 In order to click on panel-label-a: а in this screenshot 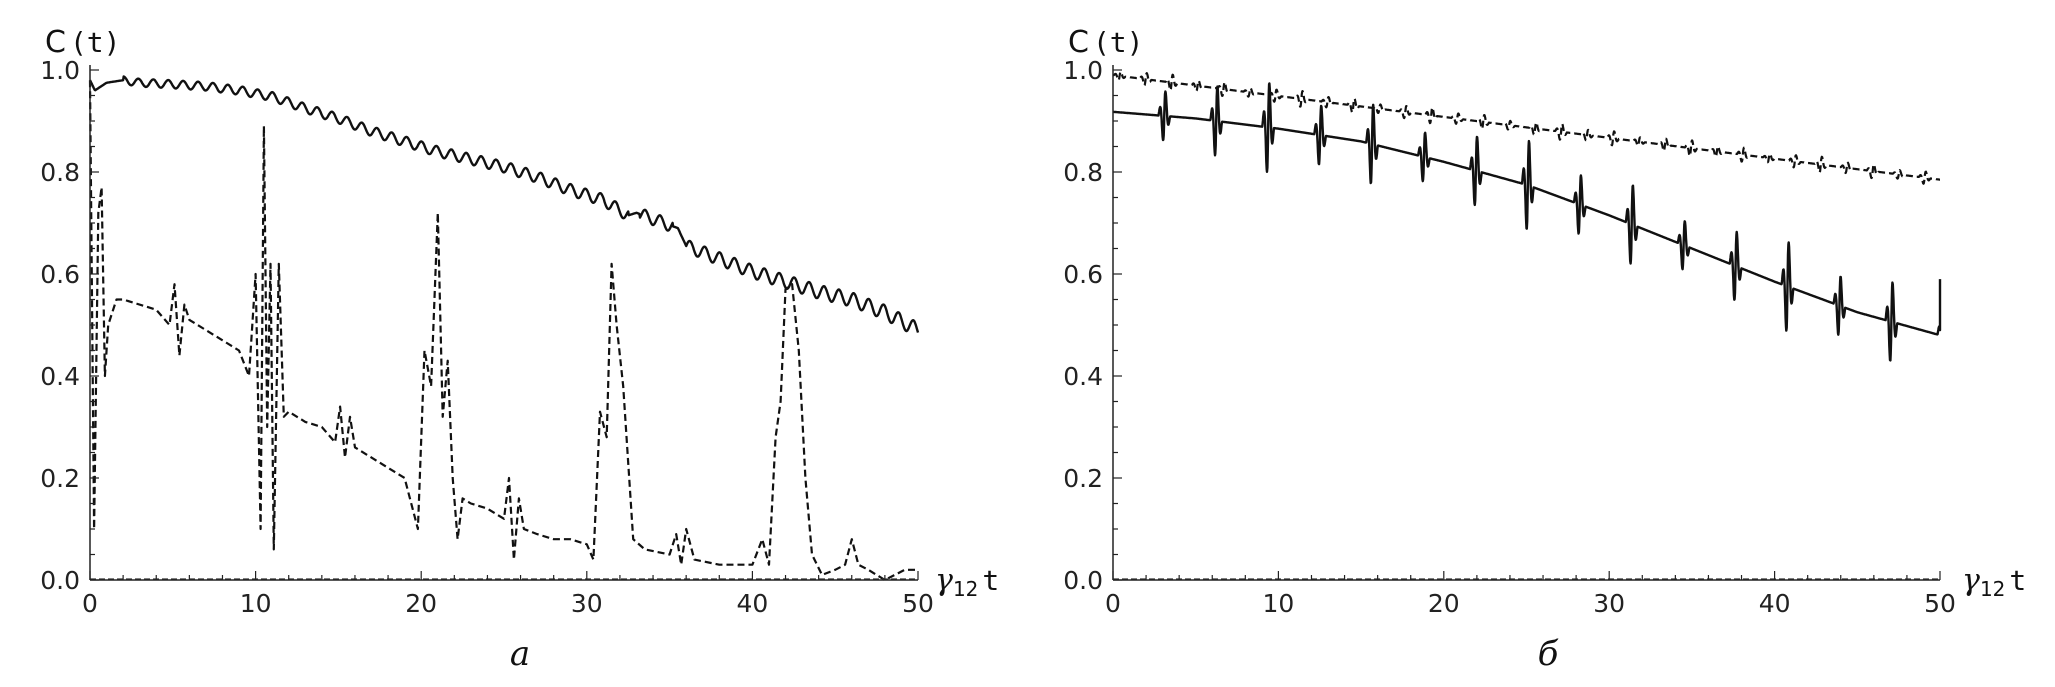, I will do `click(520, 654)`.